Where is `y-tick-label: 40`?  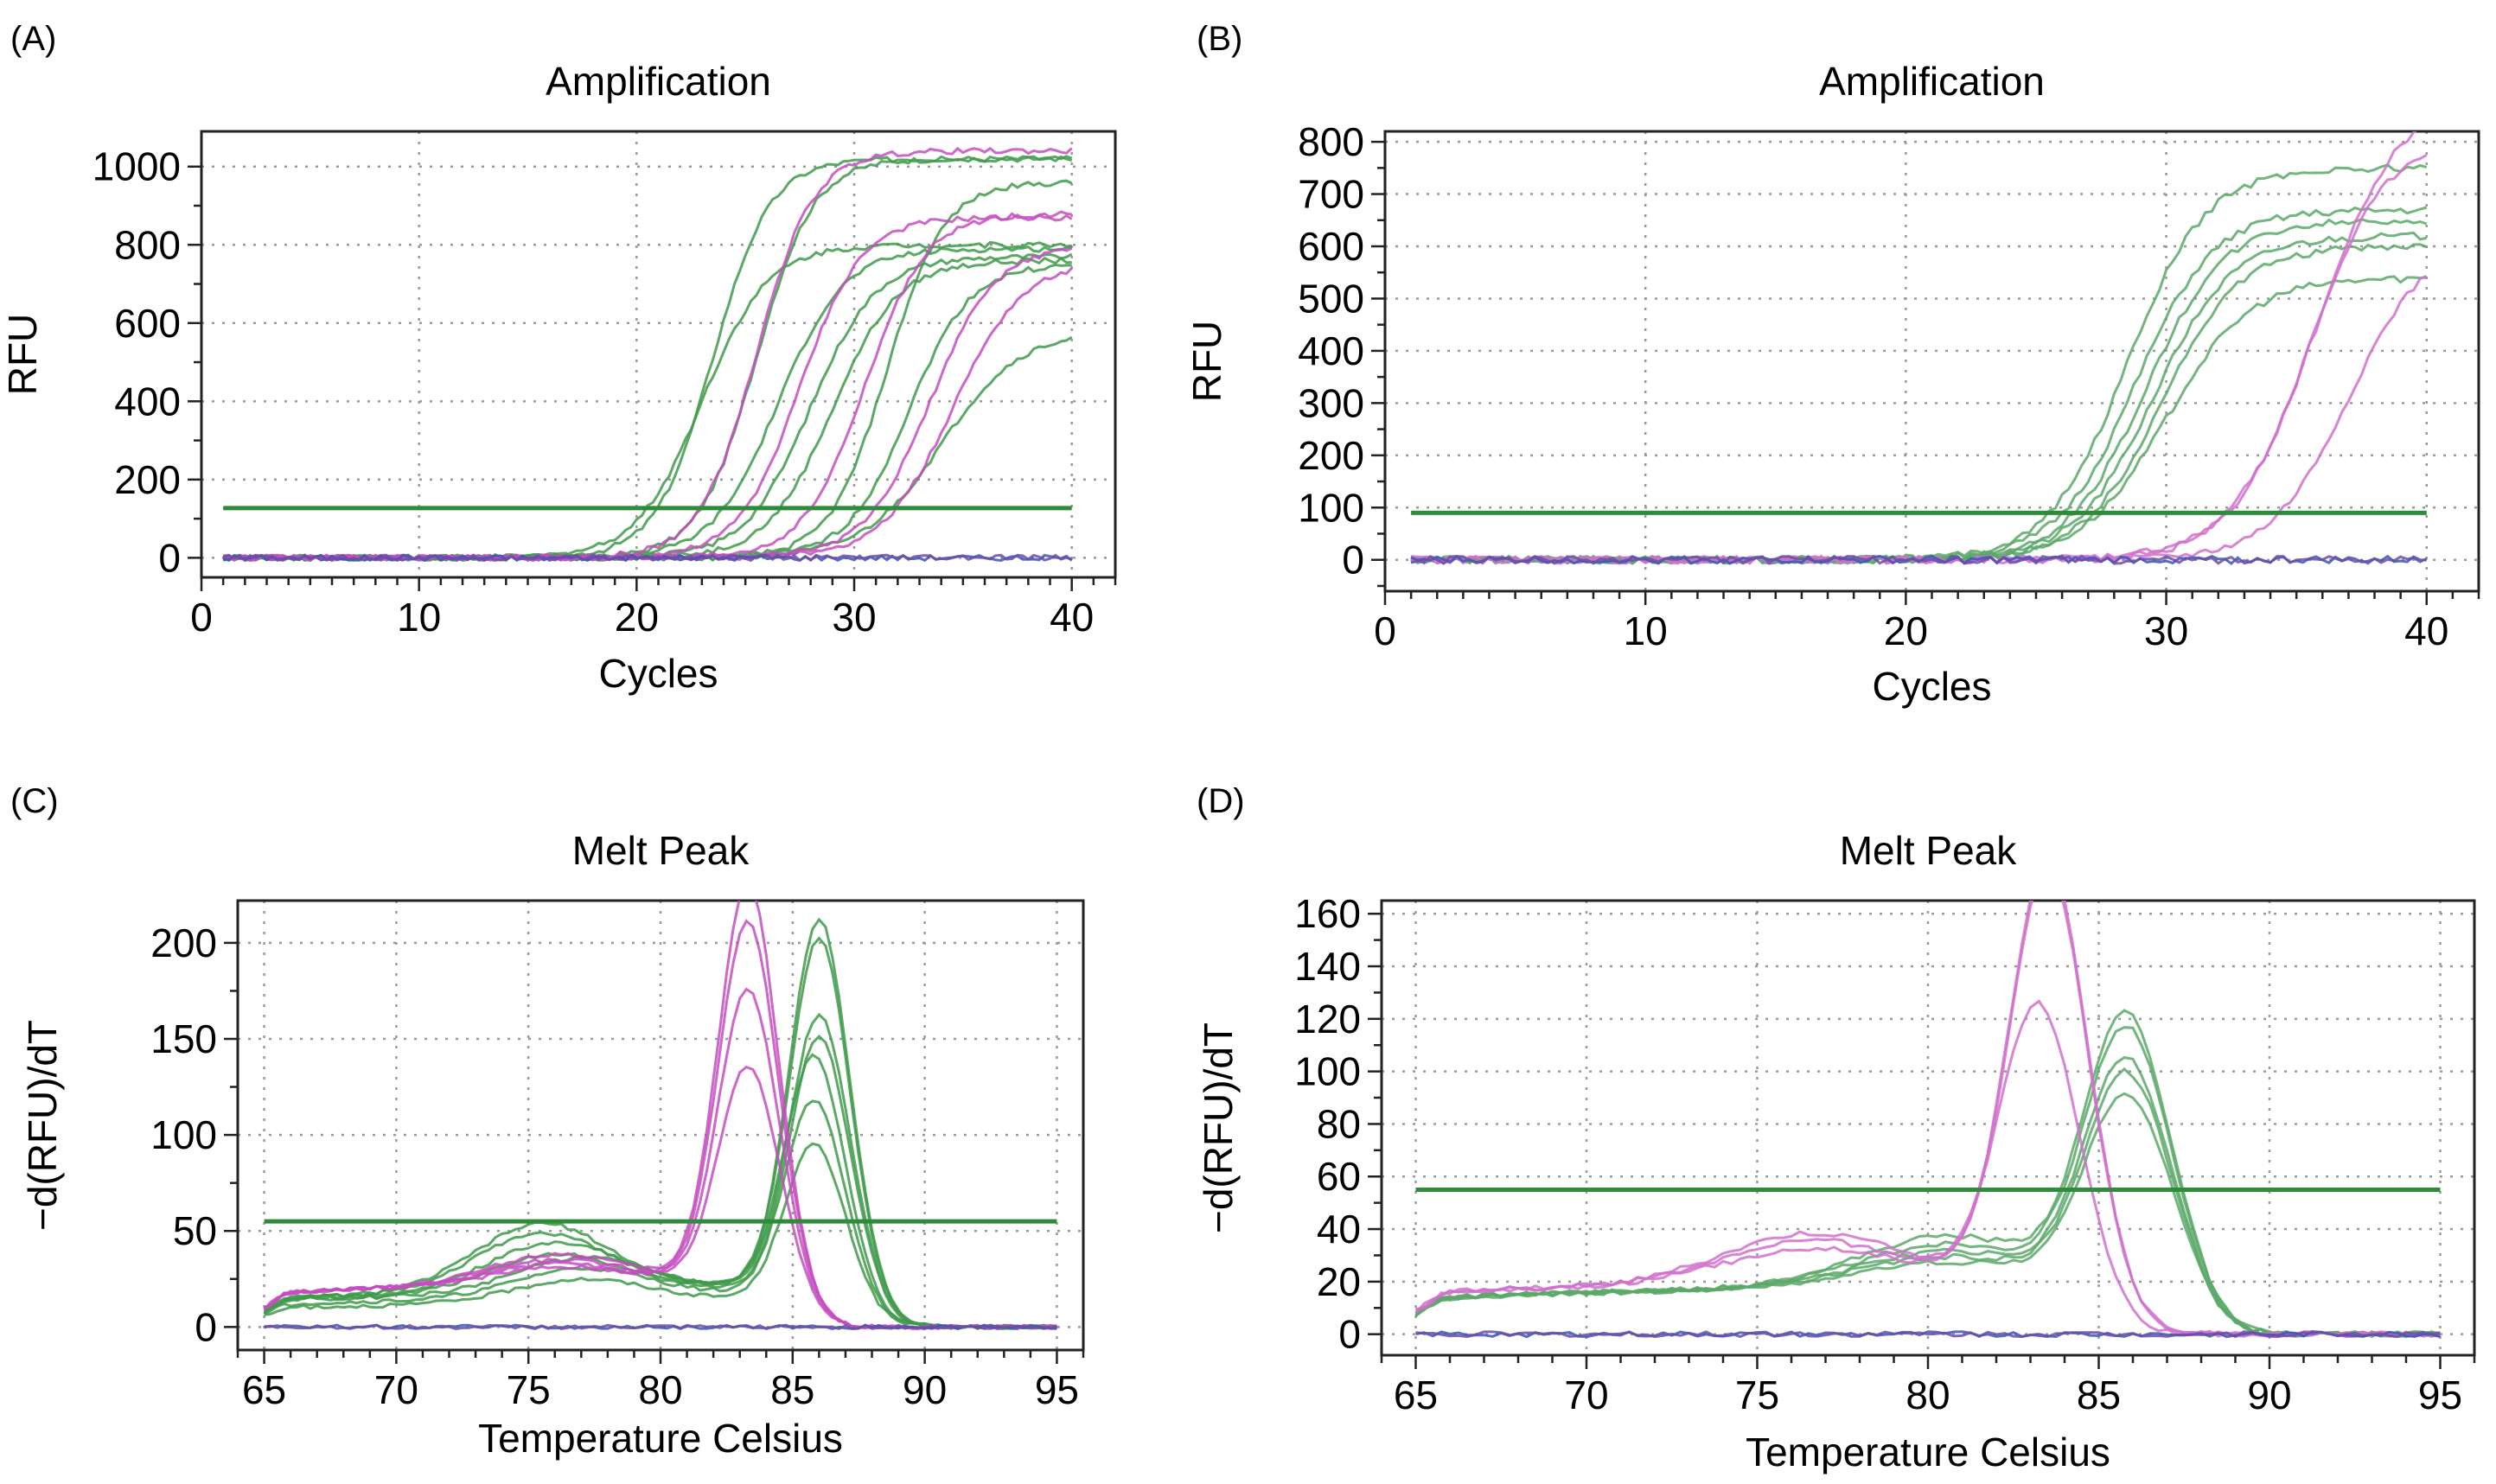 y-tick-label: 40 is located at coordinates (1339, 1229).